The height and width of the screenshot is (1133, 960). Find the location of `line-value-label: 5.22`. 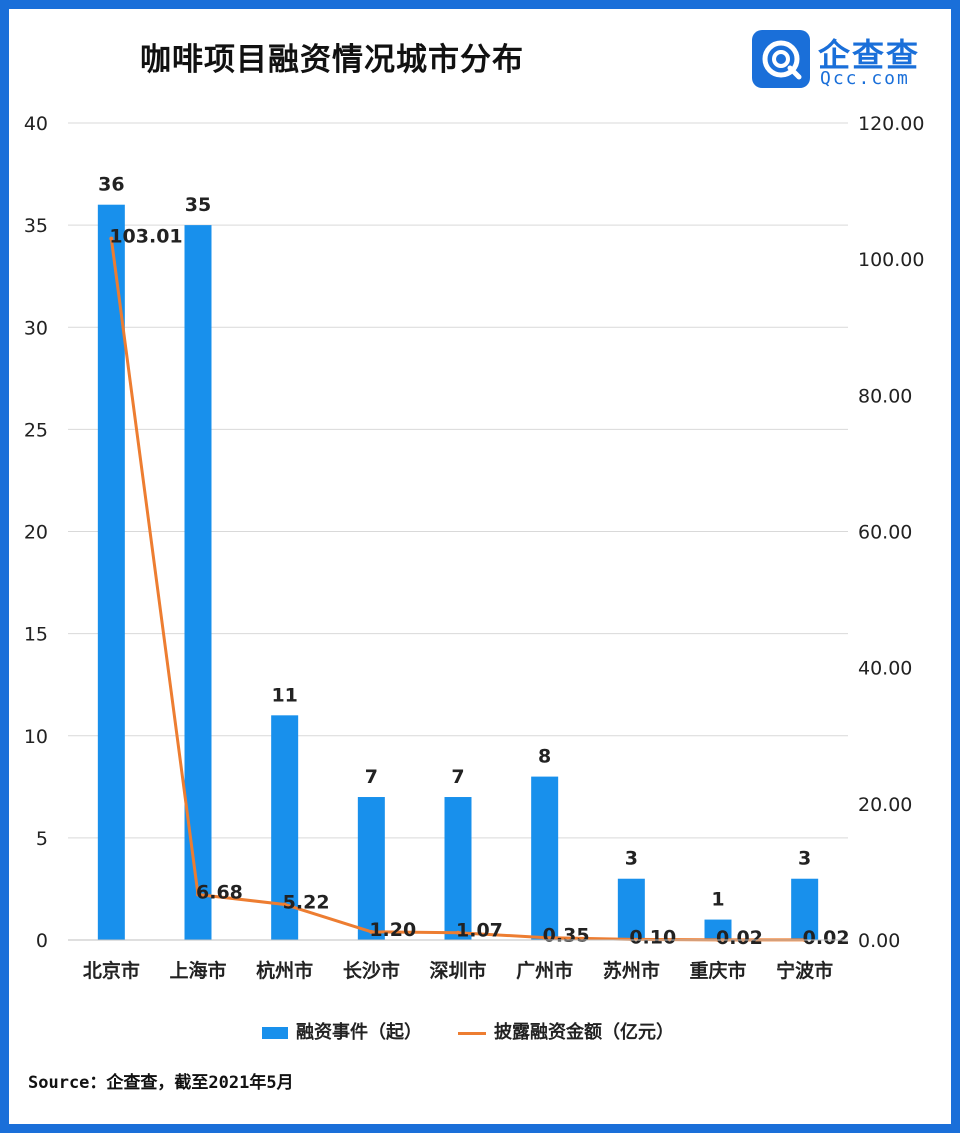

line-value-label: 5.22 is located at coordinates (306, 902).